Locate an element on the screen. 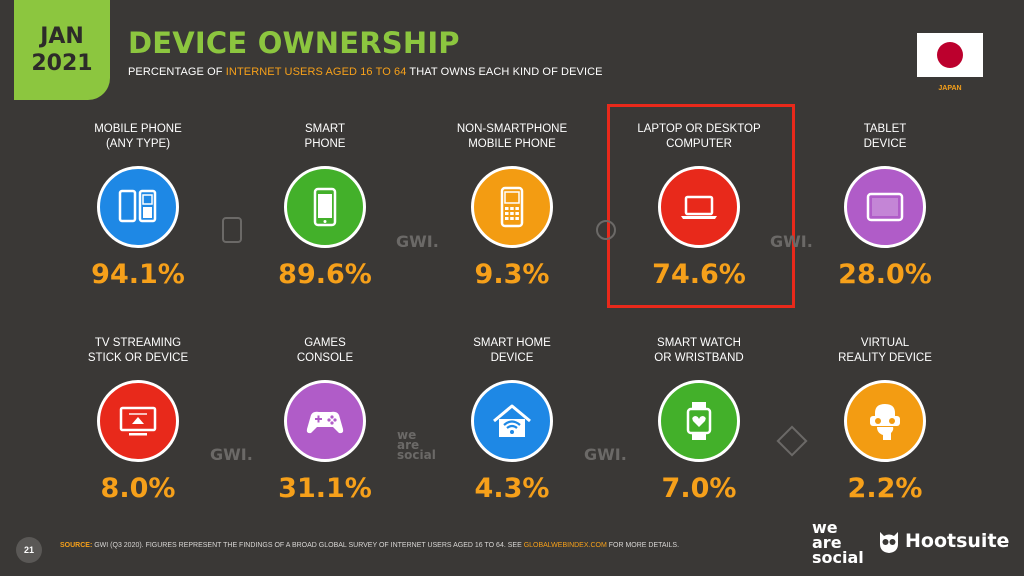 This screenshot has width=1024, height=576. device-value: 2.2% is located at coordinates (885, 488).